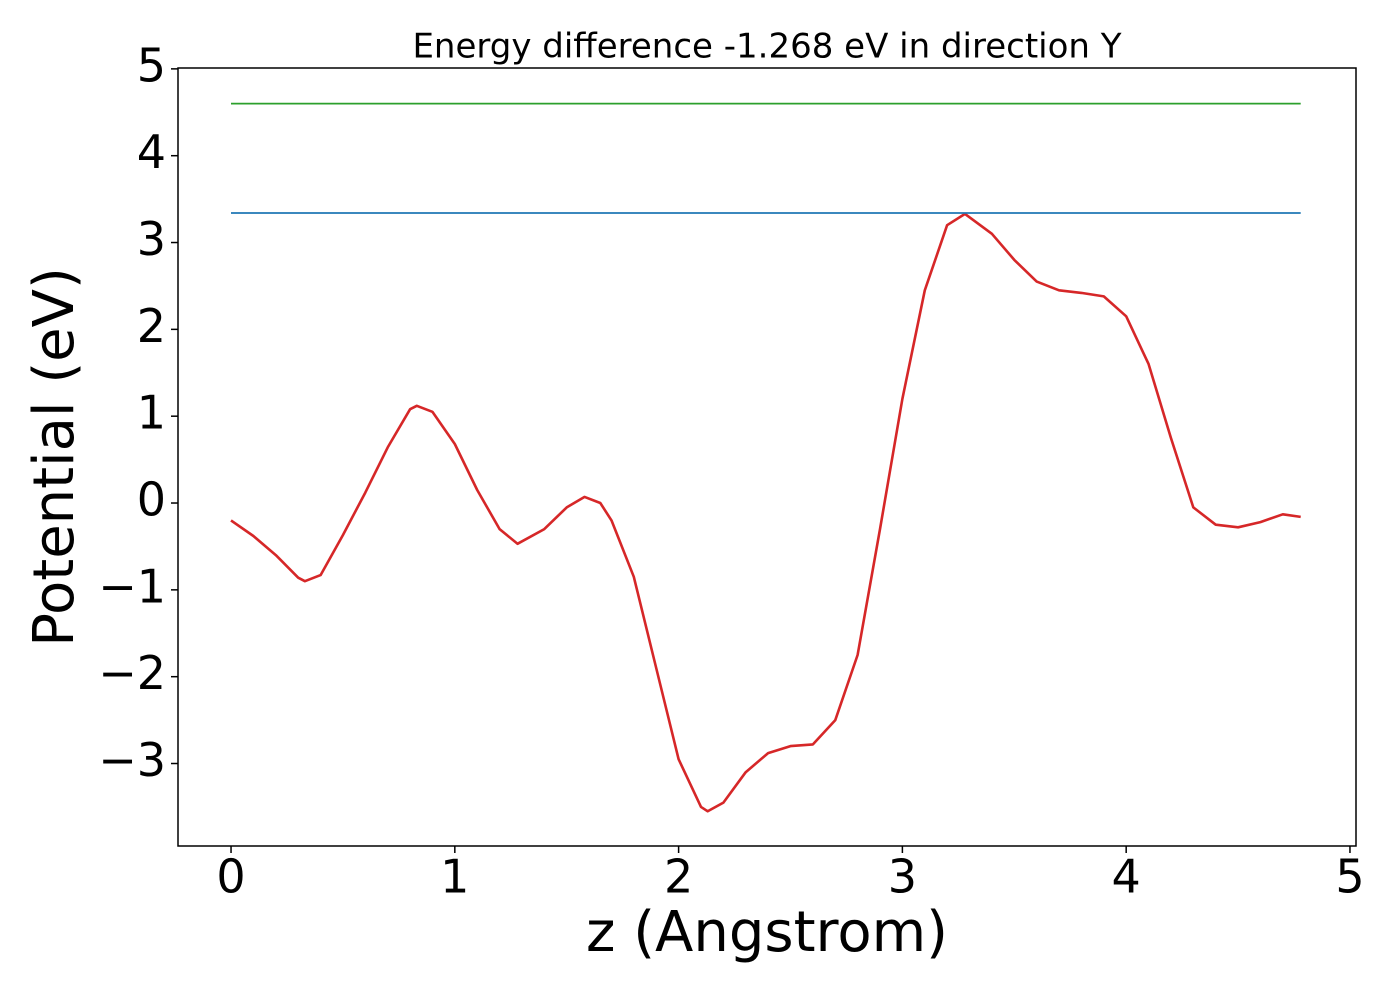 The image size is (1400, 1000). I want to click on x-tick-label: 2, so click(678, 877).